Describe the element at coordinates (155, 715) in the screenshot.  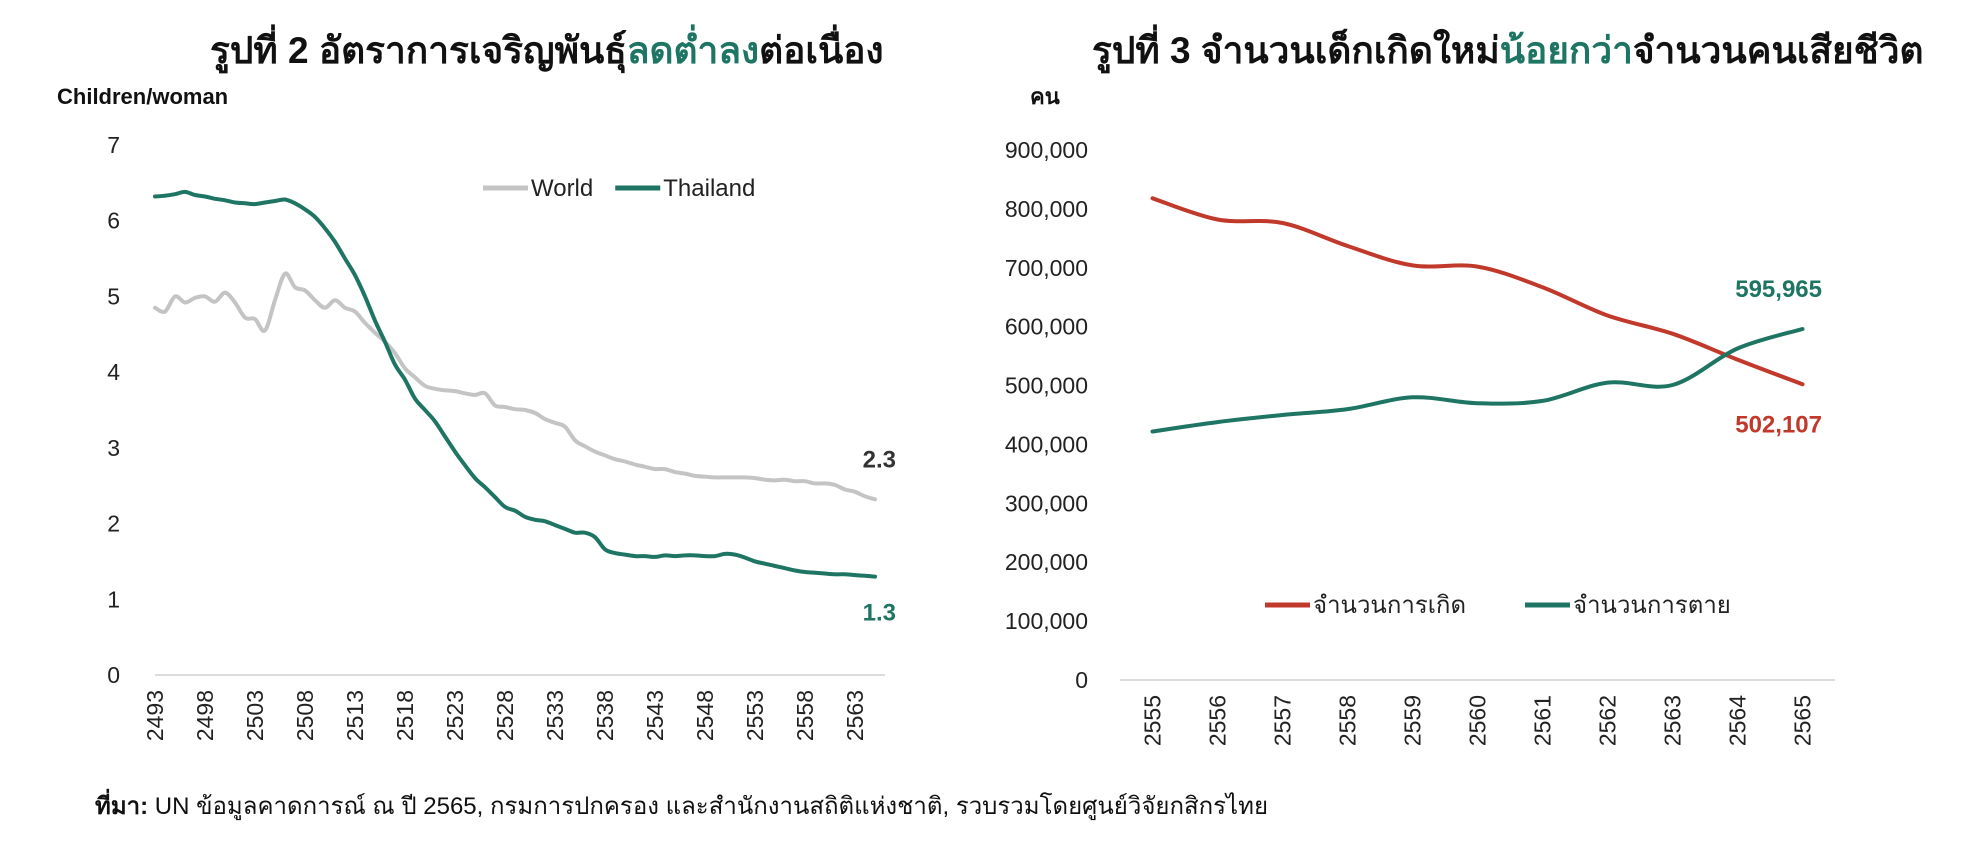
I see `x-tick-label: 2493` at that location.